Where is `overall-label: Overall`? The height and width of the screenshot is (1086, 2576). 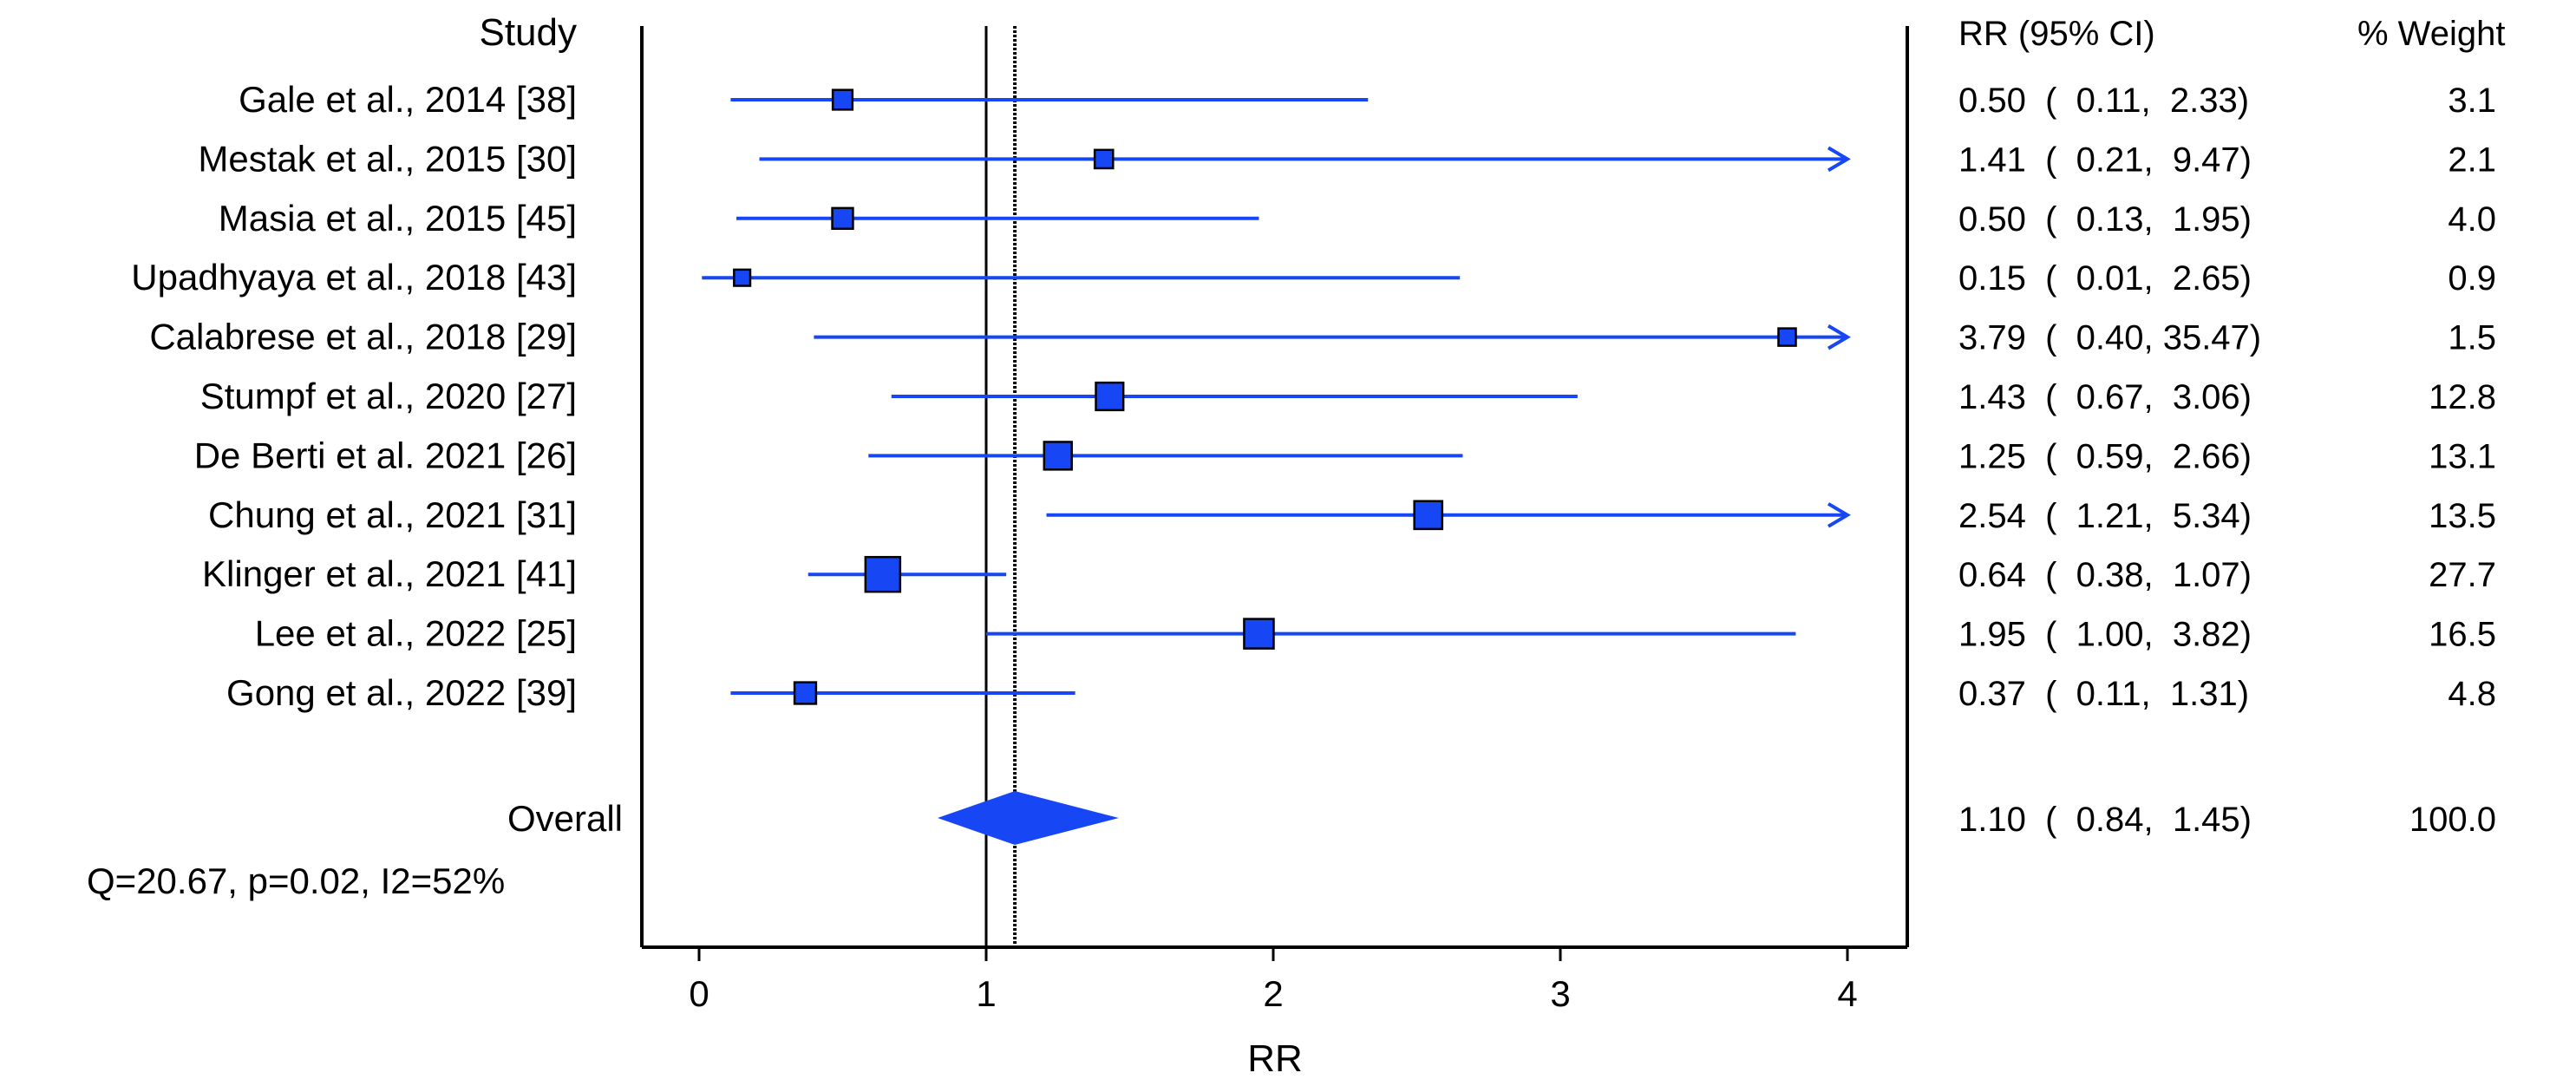 overall-label: Overall is located at coordinates (565, 818).